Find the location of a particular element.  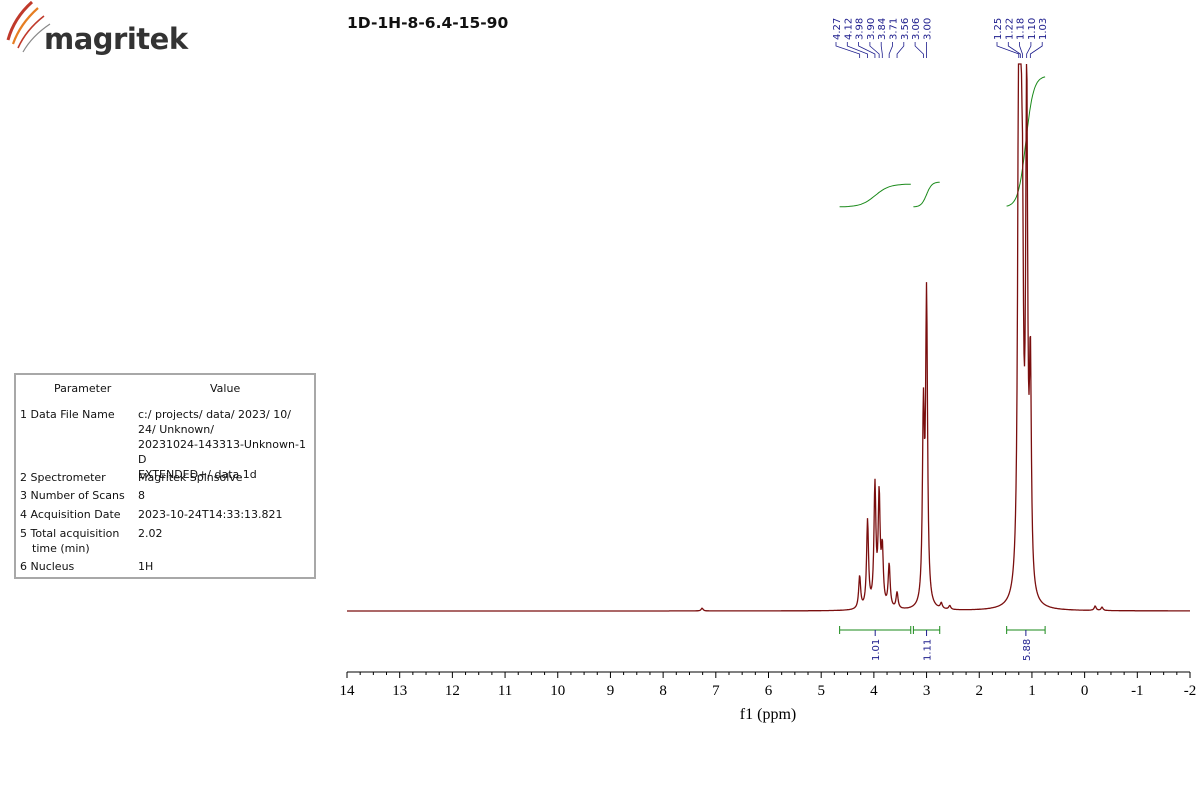

x-tick-label: 1 is located at coordinates (1032, 691).